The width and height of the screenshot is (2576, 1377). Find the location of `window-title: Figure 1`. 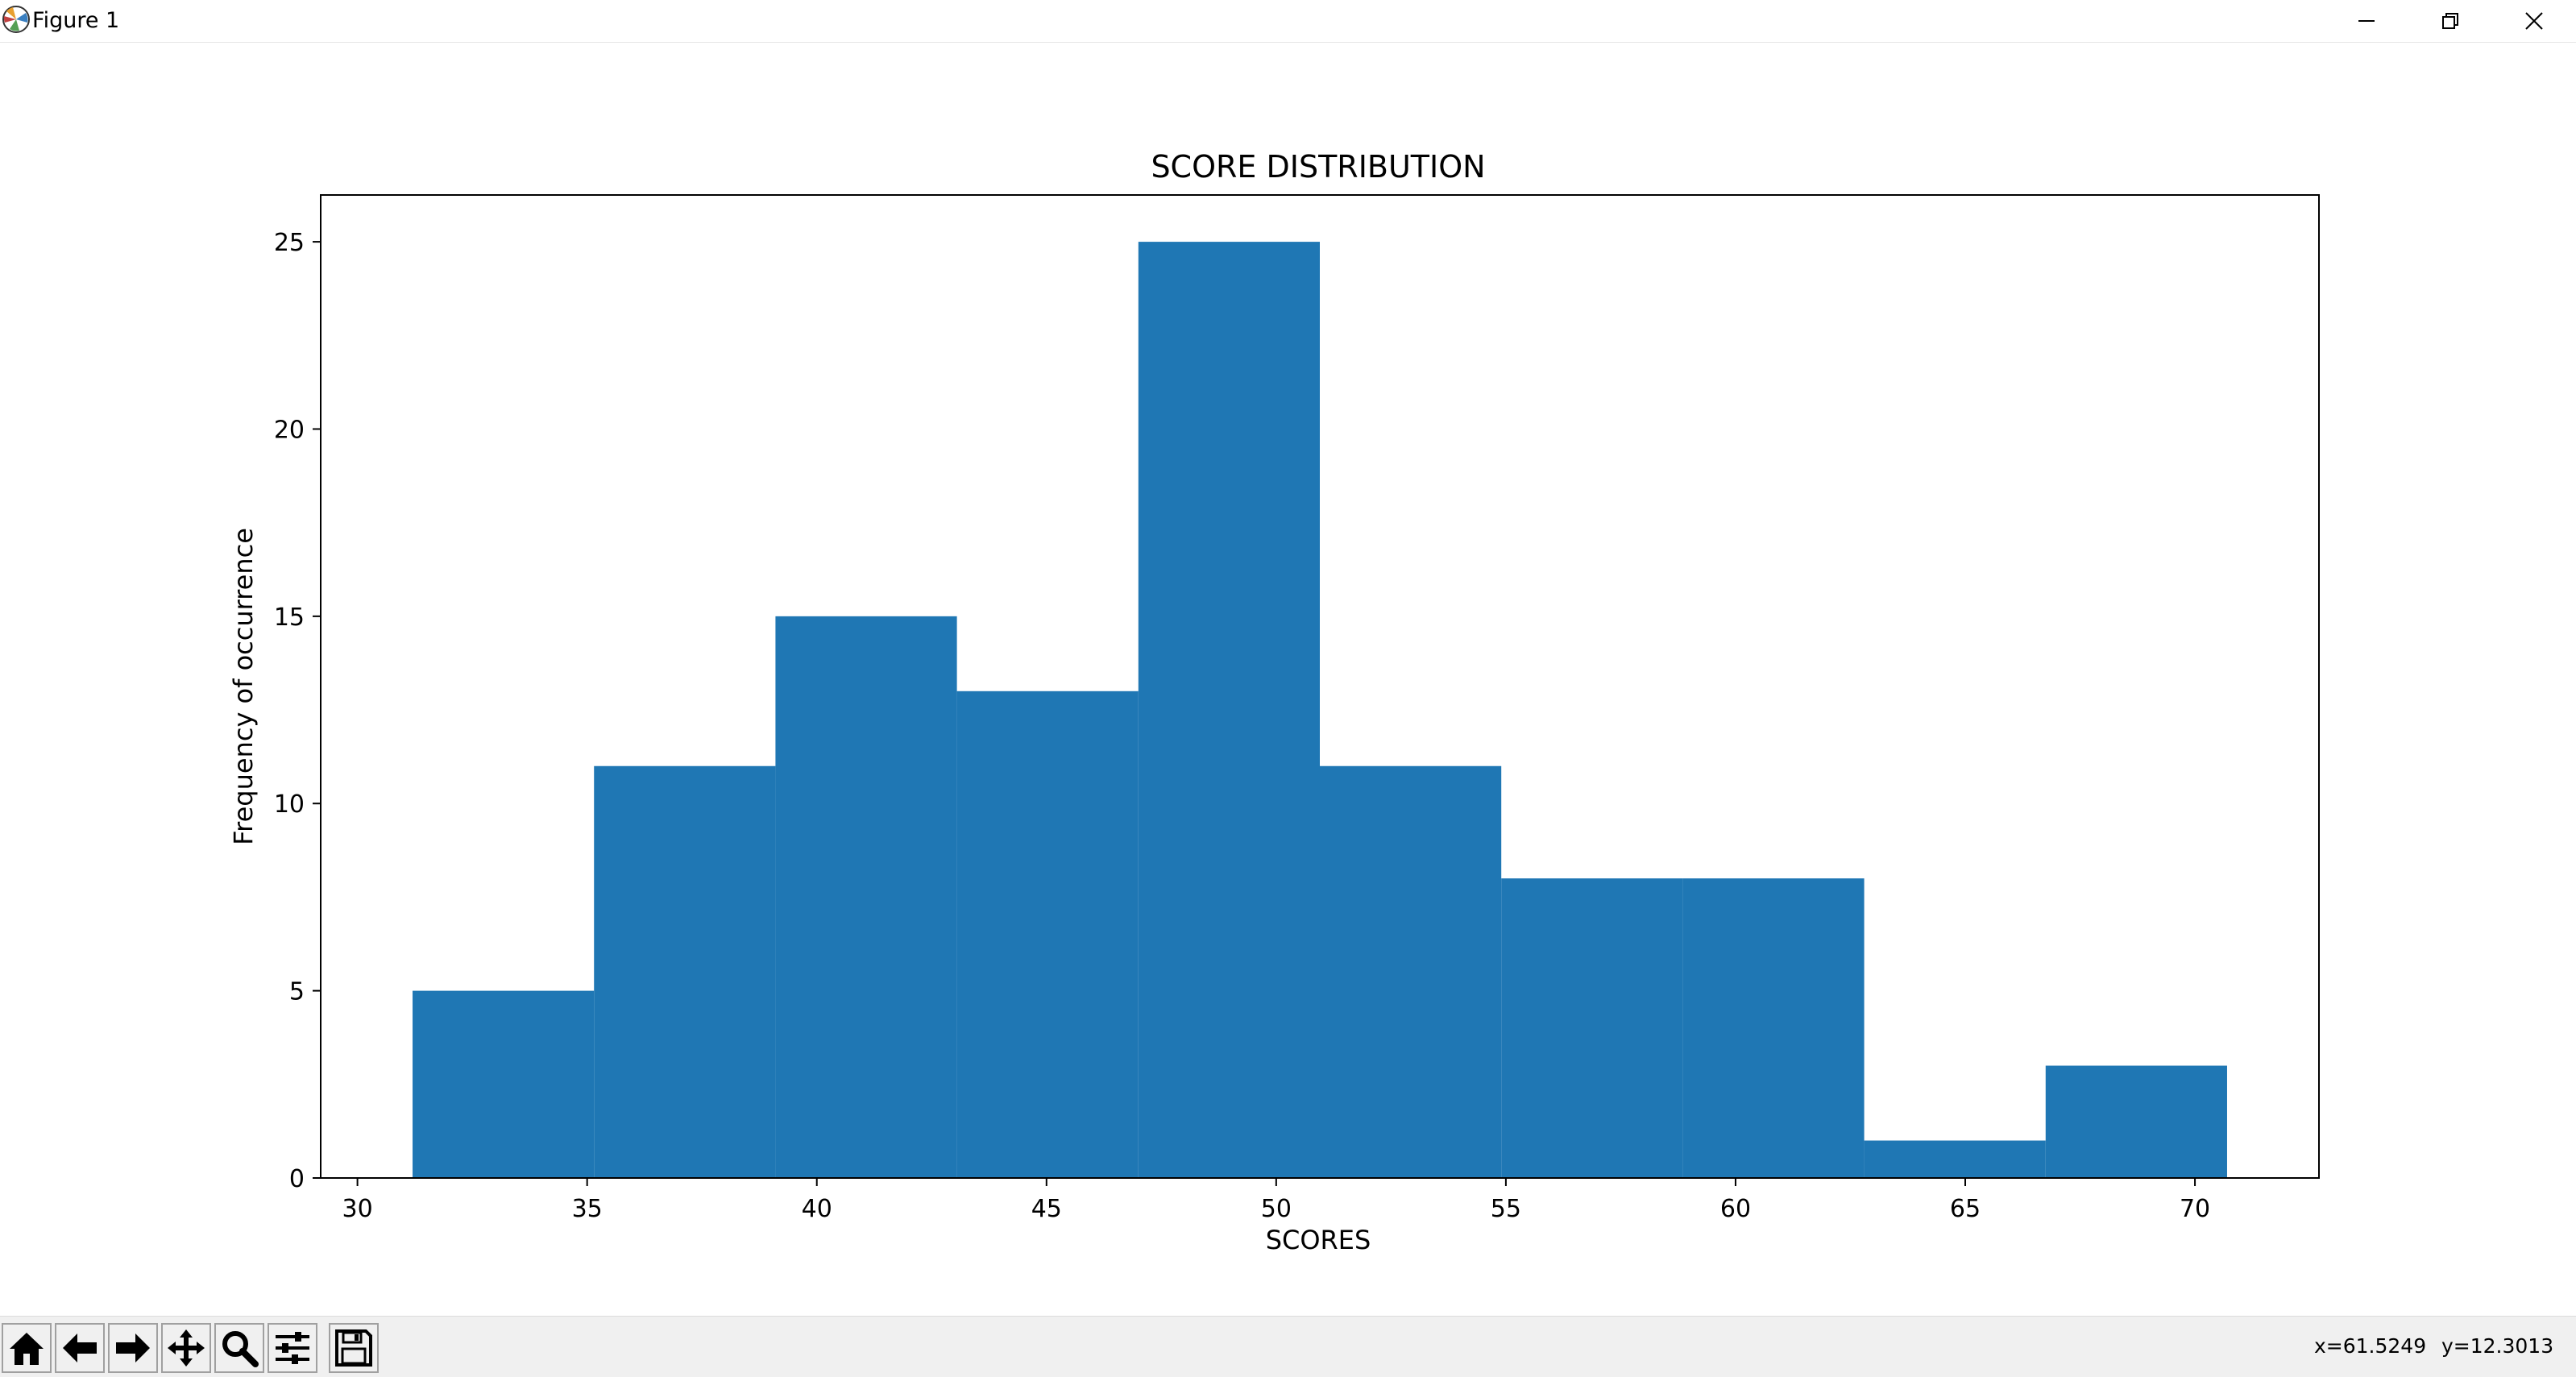

window-title: Figure 1 is located at coordinates (76, 20).